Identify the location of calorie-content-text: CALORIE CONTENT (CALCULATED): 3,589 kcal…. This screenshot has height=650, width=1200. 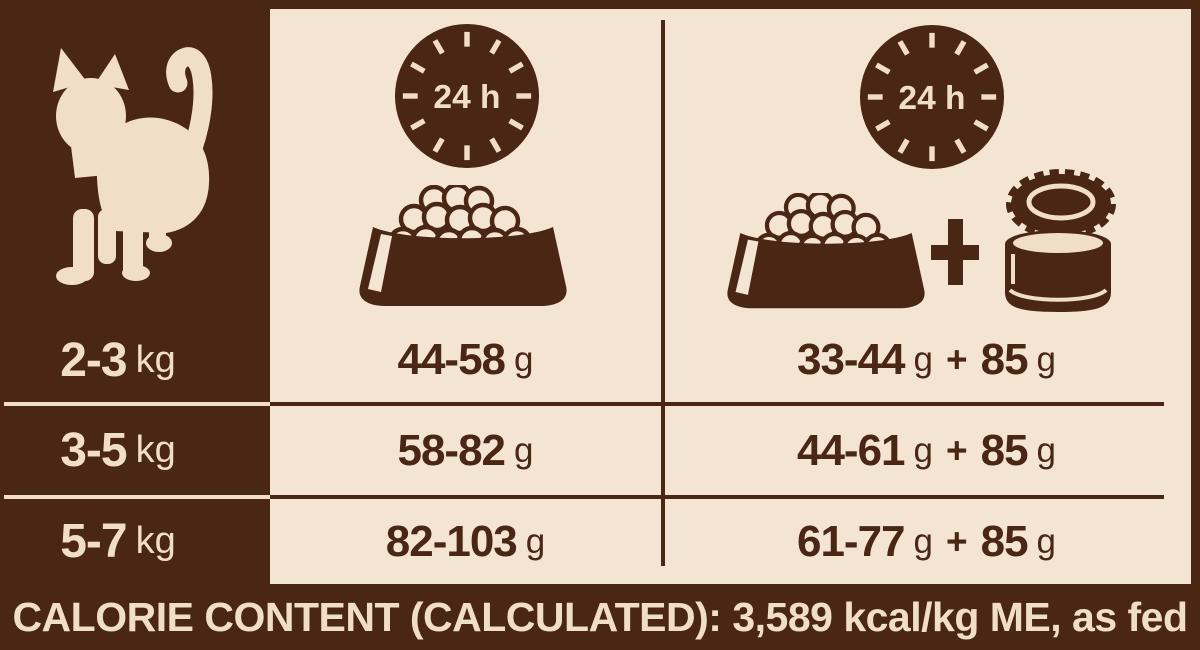
(600, 616).